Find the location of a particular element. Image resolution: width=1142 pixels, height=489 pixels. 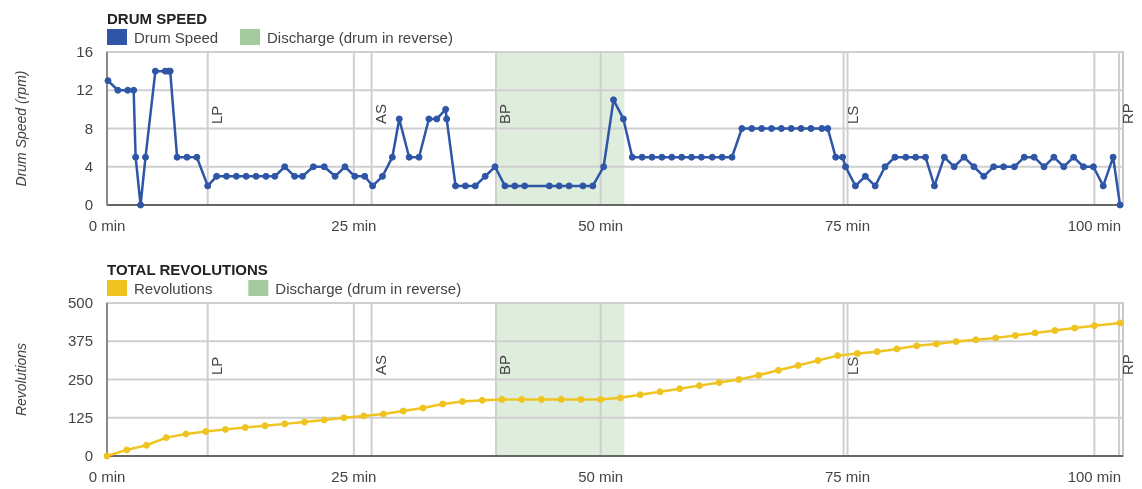

y-tick-label: 8 is located at coordinates (88, 128).